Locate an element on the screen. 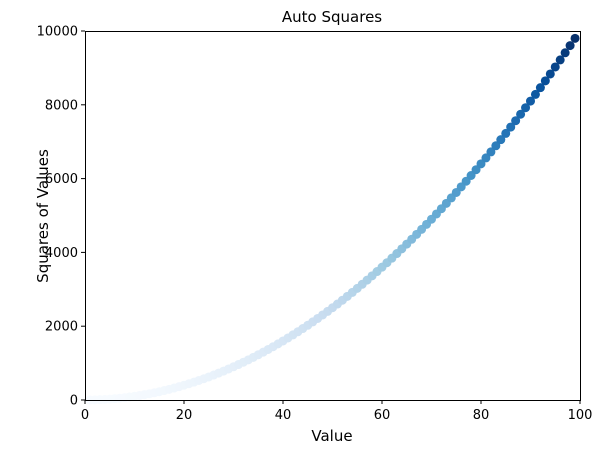 This screenshot has width=603, height=454. y-tick-label: 2000 is located at coordinates (61, 327).